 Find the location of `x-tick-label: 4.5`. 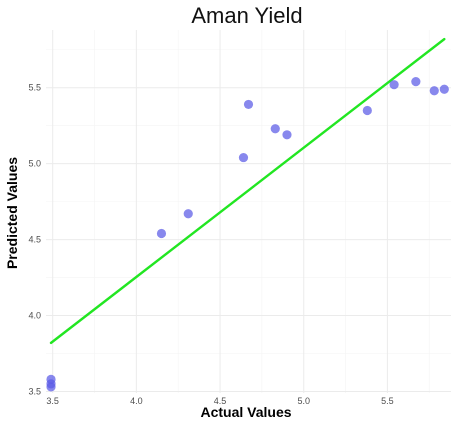

x-tick-label: 4.5 is located at coordinates (220, 401).